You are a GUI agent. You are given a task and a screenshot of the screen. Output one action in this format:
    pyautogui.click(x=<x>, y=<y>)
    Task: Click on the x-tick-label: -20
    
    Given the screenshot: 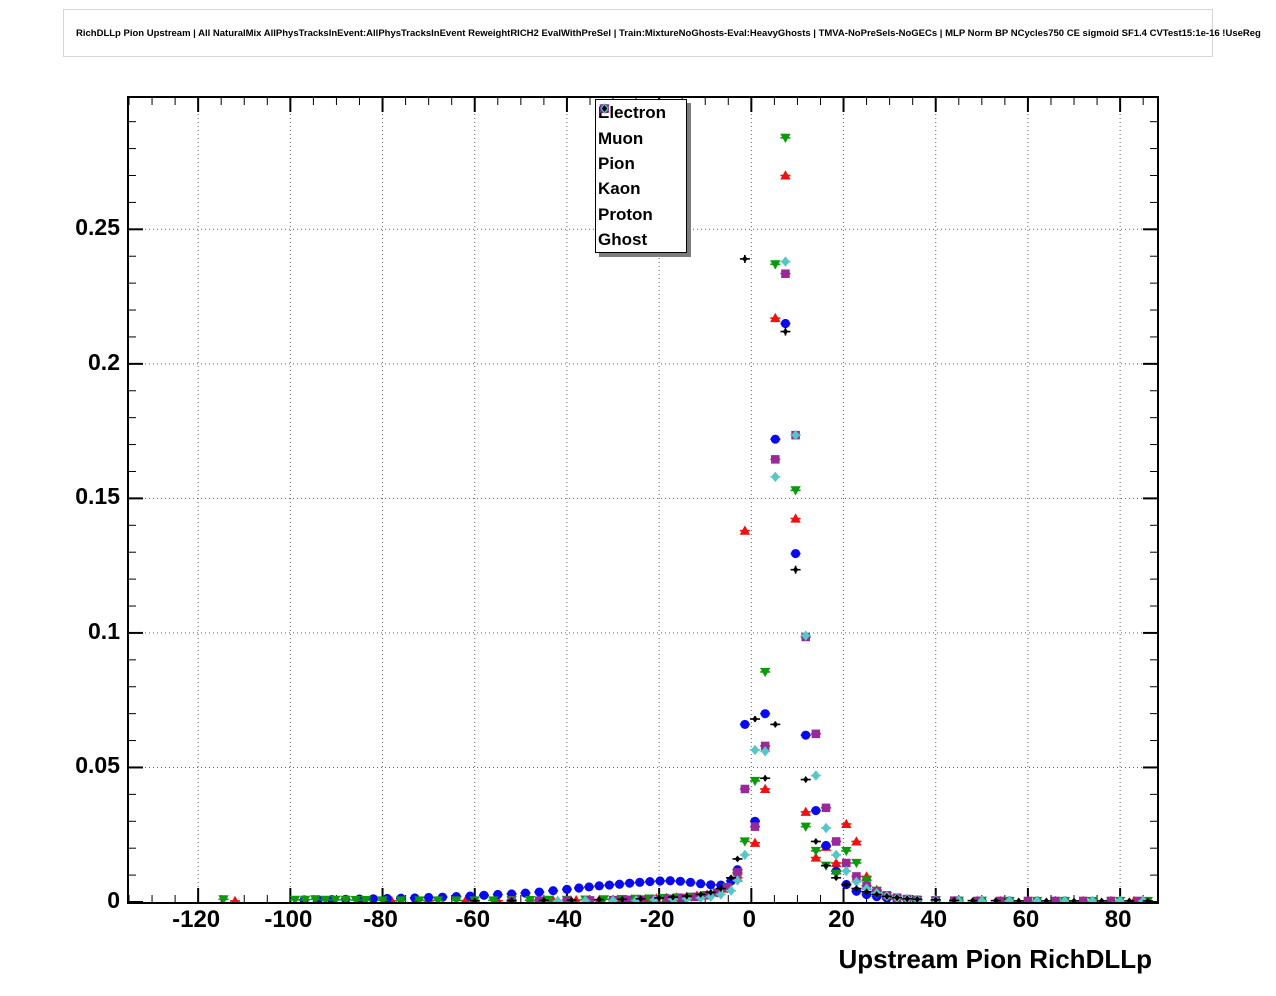 What is the action you would take?
    pyautogui.click(x=657, y=919)
    